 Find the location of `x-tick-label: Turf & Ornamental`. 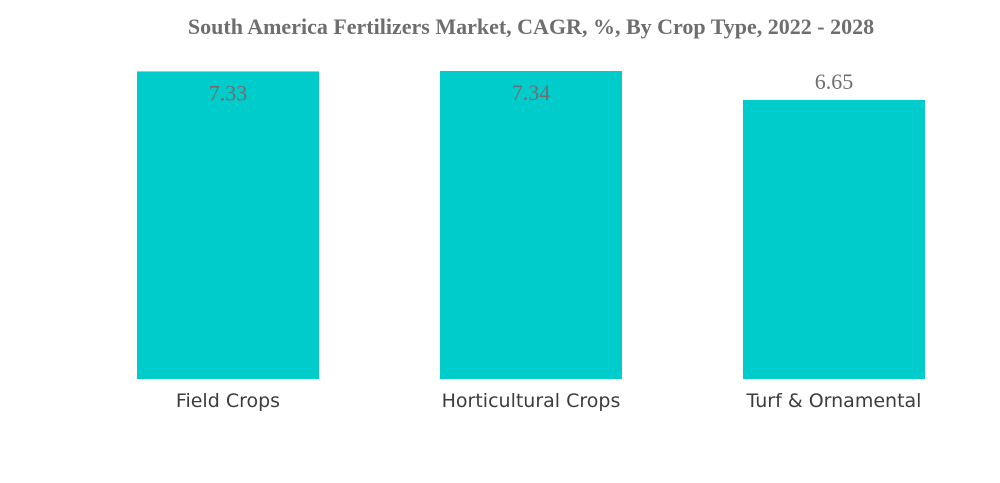

x-tick-label: Turf & Ornamental is located at coordinates (834, 401).